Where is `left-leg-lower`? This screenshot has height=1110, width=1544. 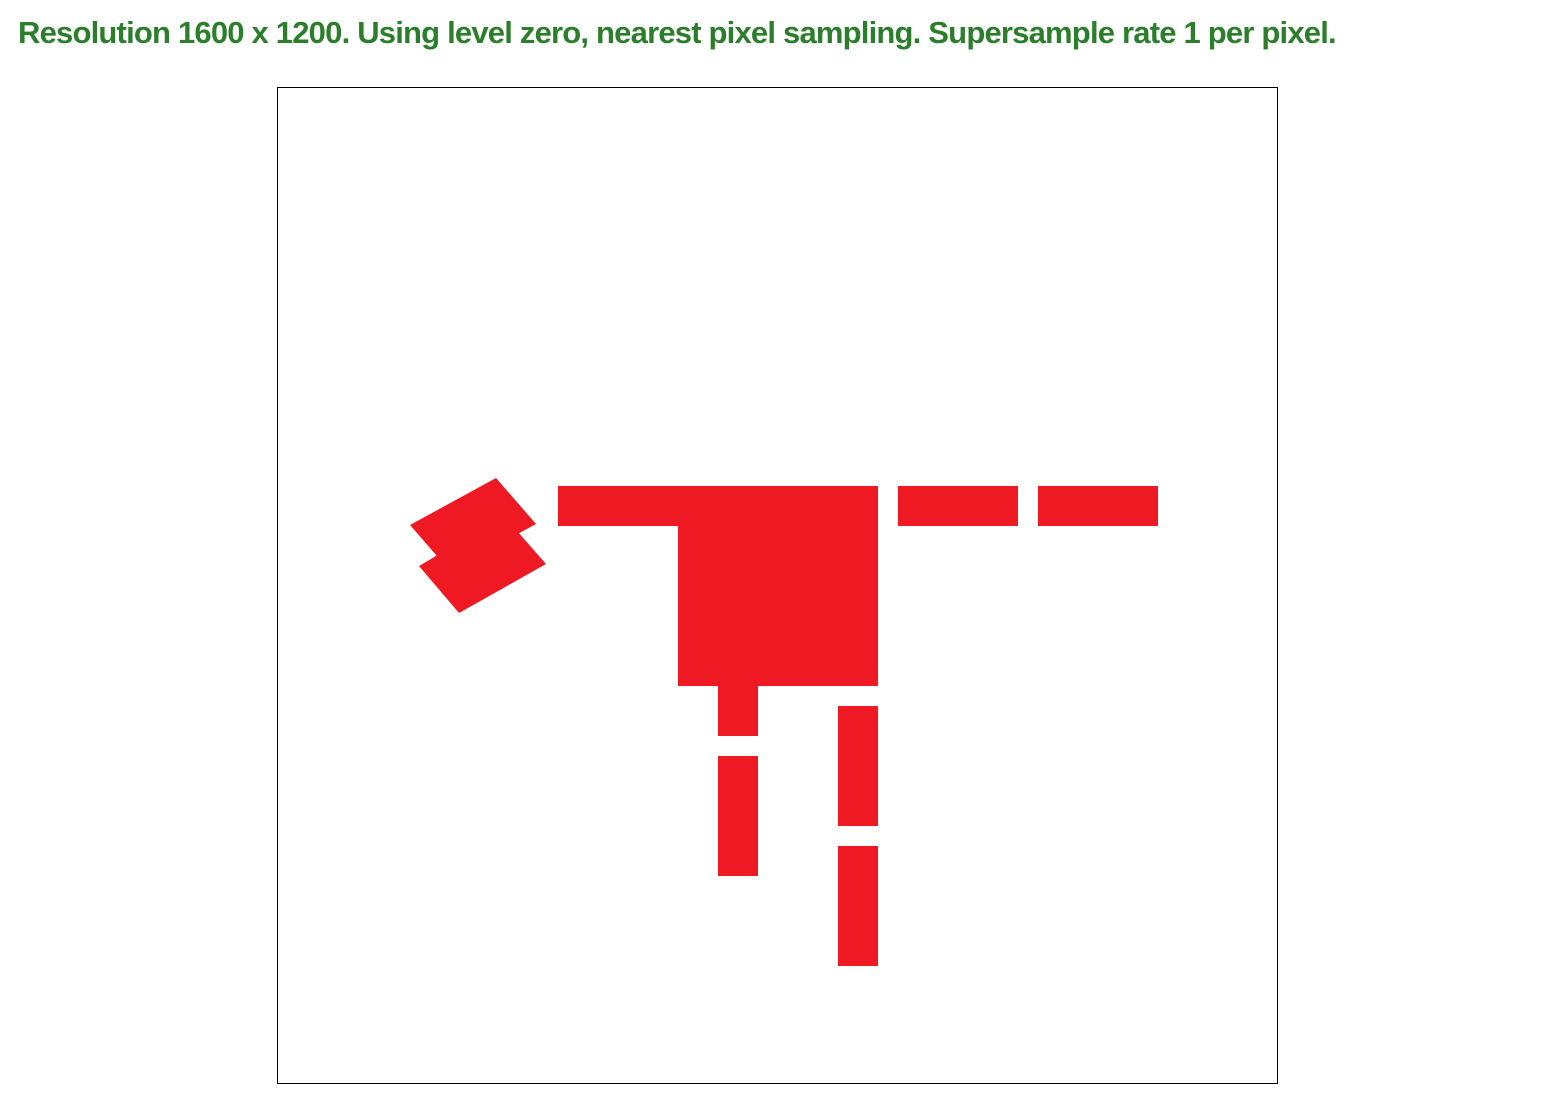
left-leg-lower is located at coordinates (738, 816).